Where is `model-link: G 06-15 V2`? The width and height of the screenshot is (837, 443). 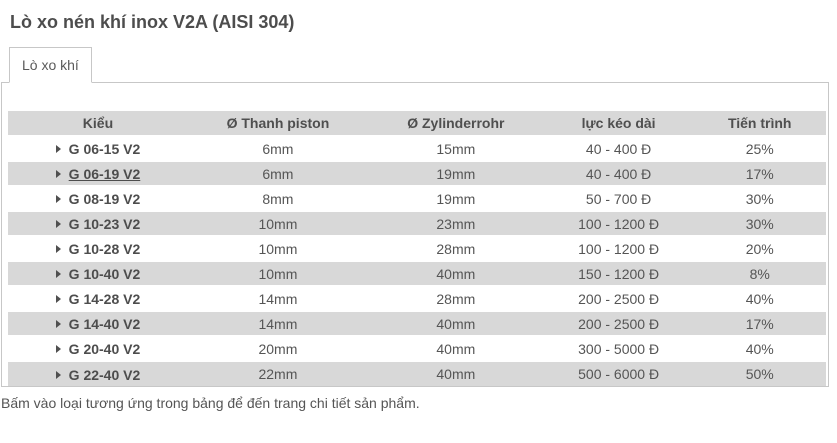 model-link: G 06-15 V2 is located at coordinates (98, 149).